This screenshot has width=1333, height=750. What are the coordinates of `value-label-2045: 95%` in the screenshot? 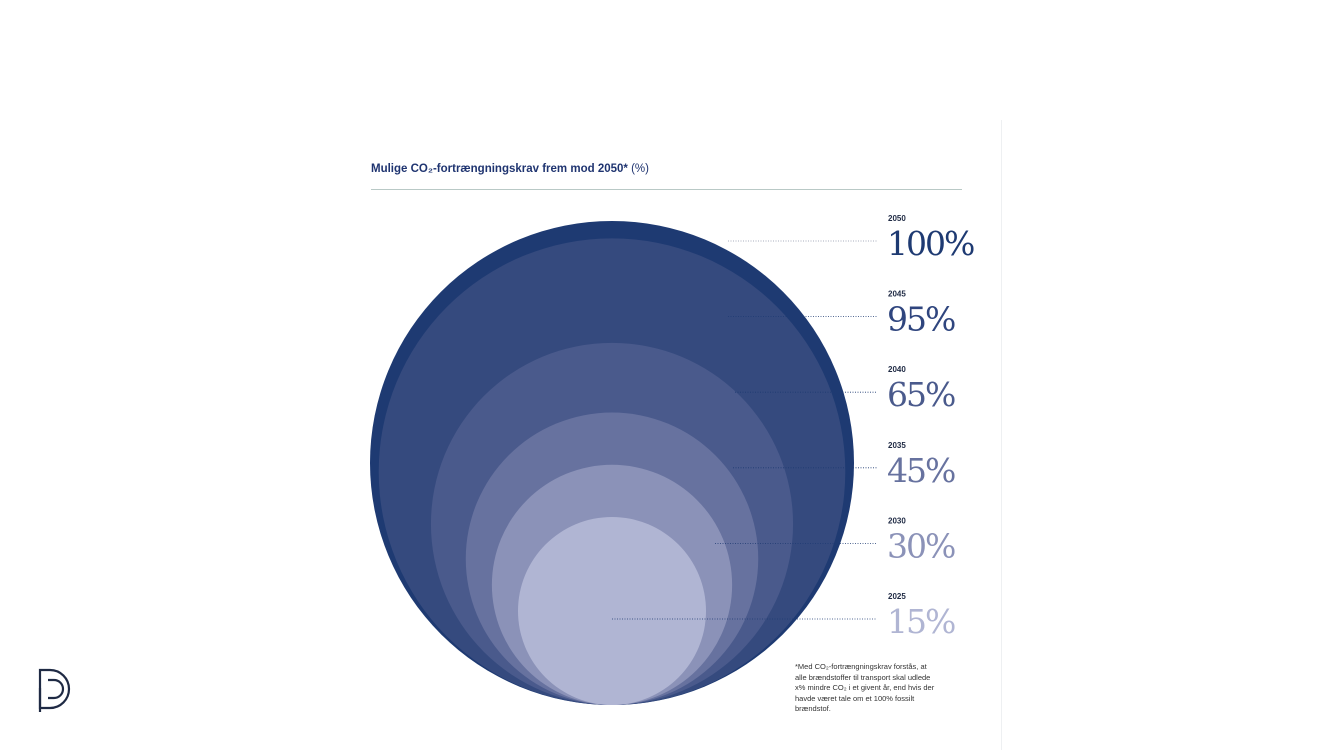 It's located at (921, 319).